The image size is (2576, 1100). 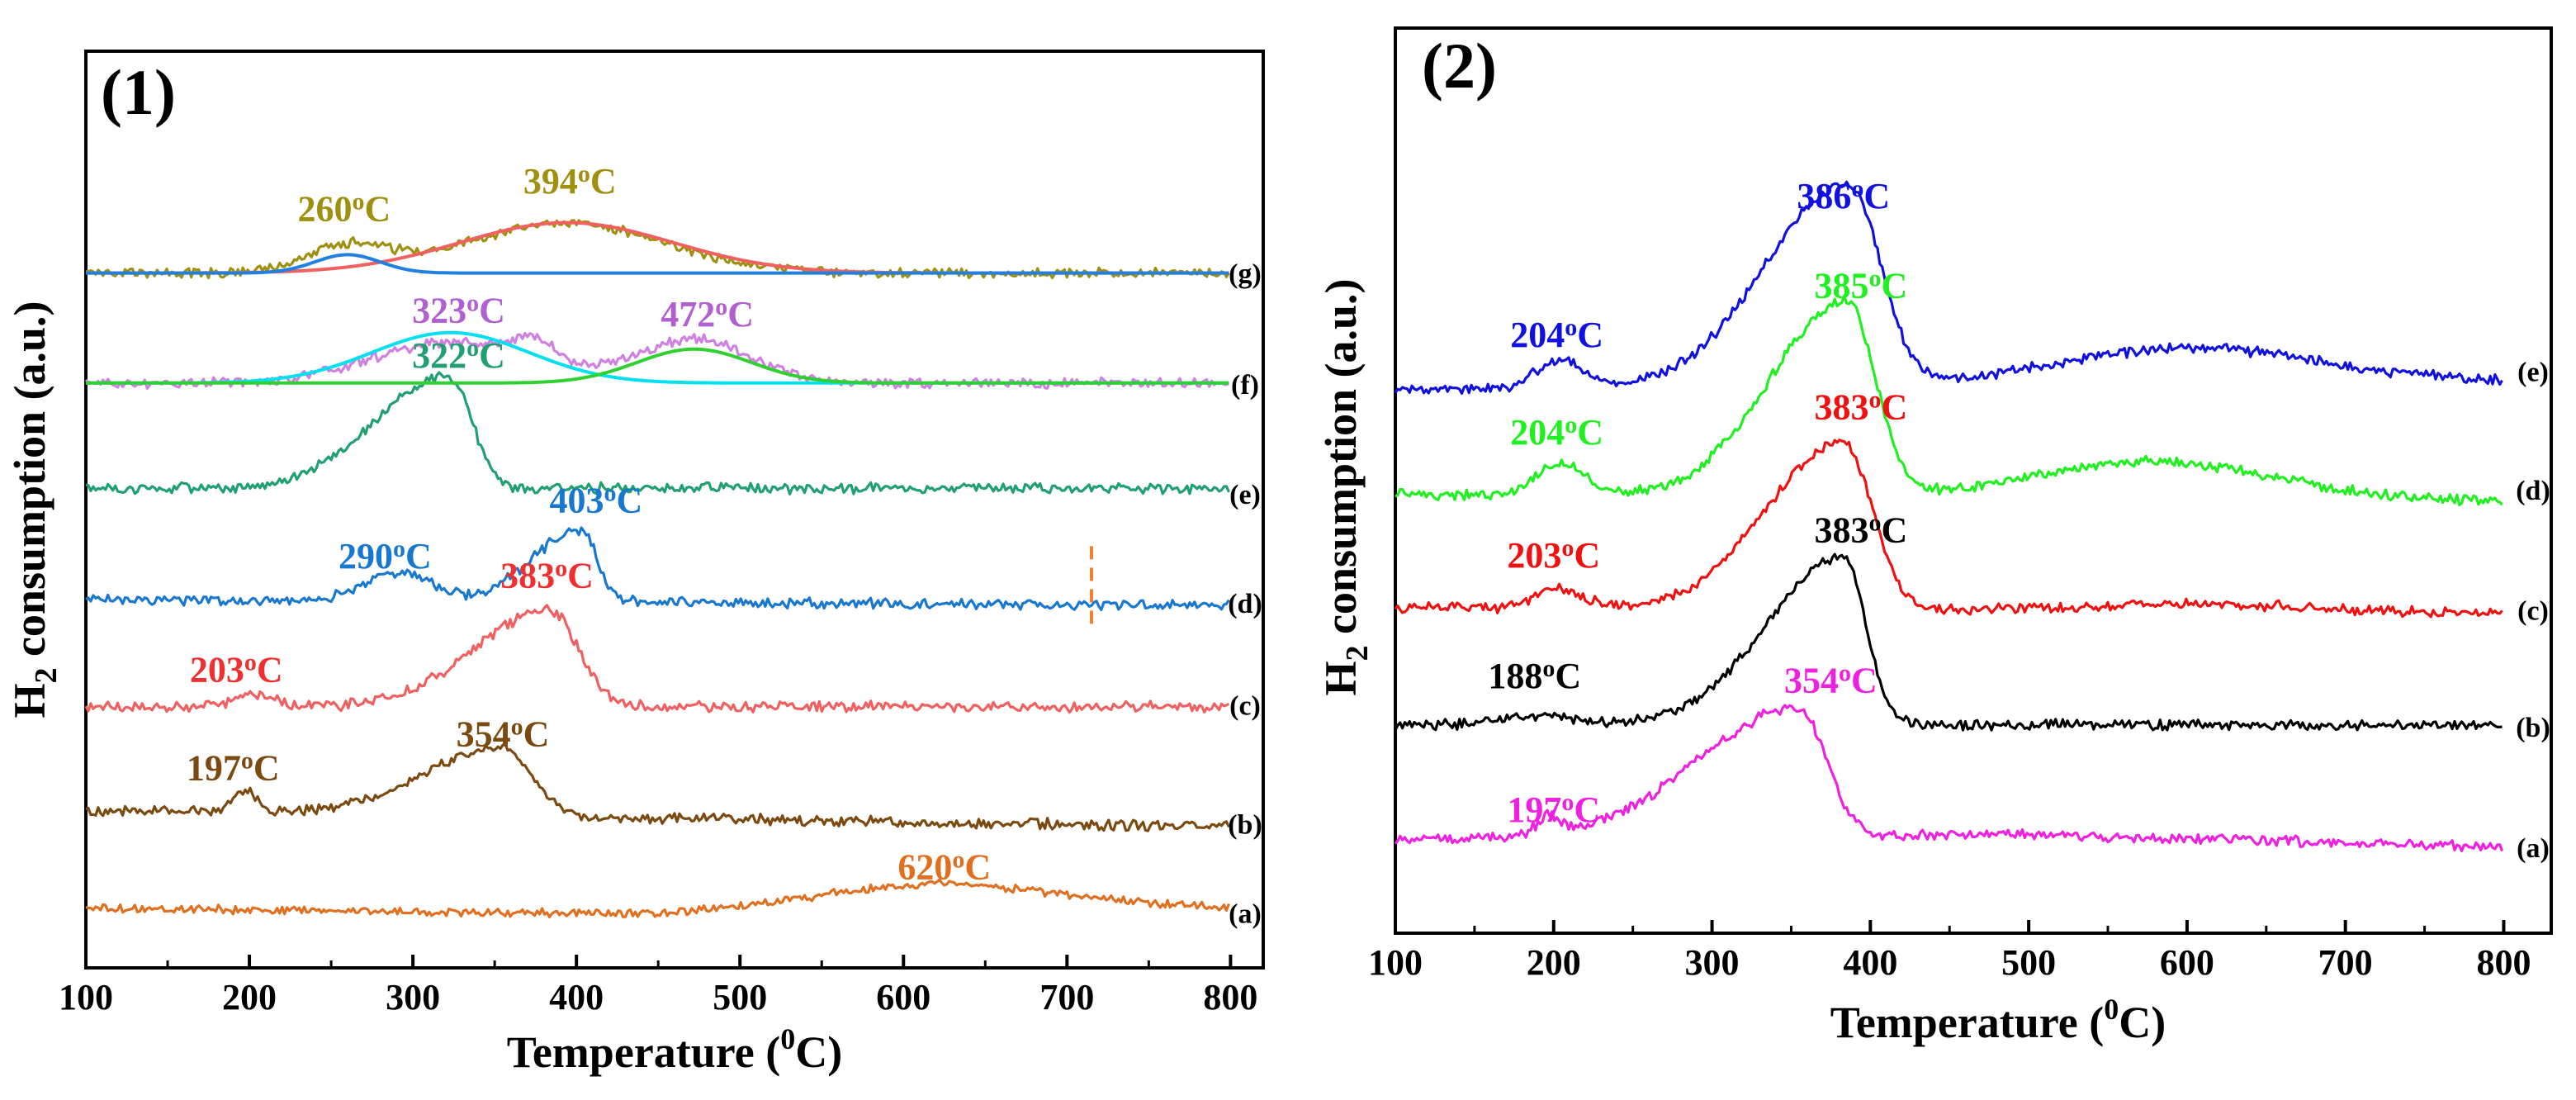 What do you see at coordinates (596, 500) in the screenshot?
I see `peak-label: 403oC` at bounding box center [596, 500].